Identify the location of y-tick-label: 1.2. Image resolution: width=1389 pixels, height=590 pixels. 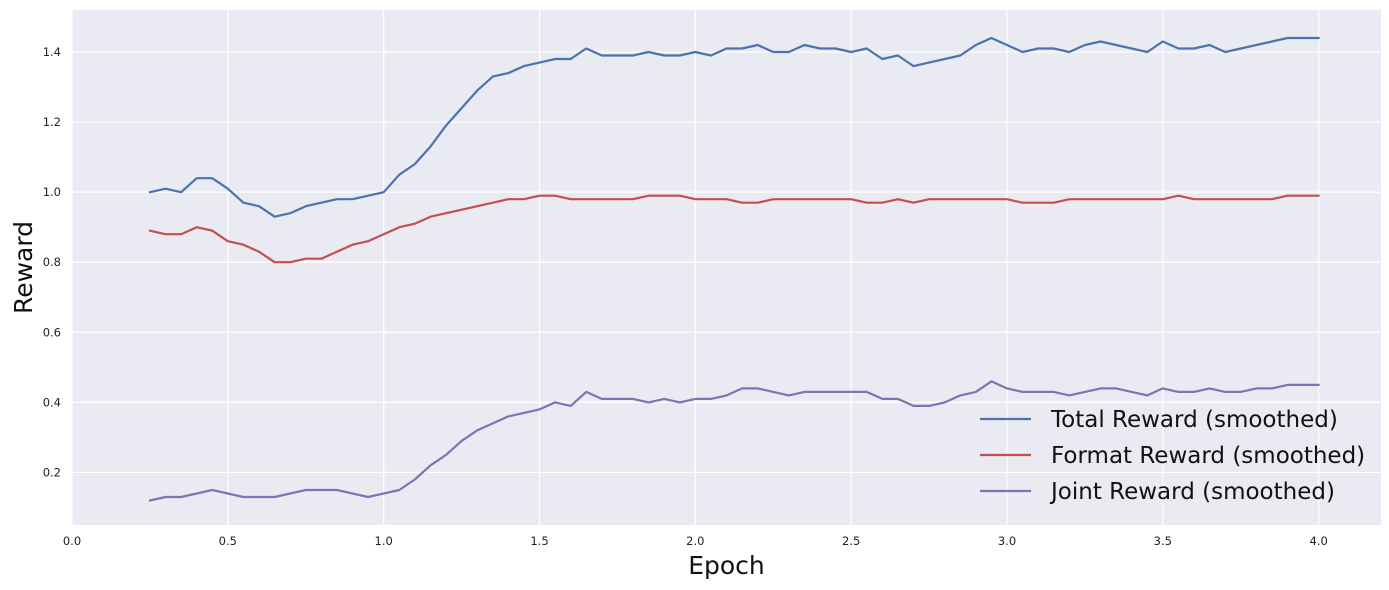
(52, 122).